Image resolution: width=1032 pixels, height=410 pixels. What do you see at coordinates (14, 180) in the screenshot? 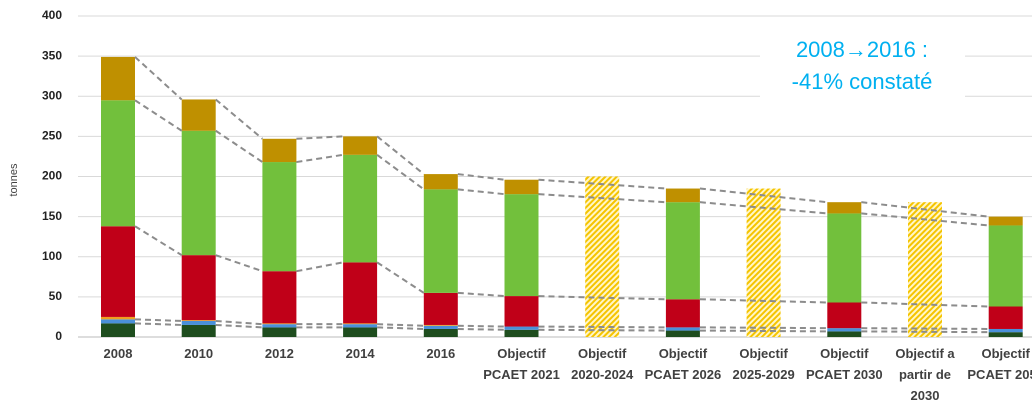
I see `y-axis-title: tonnes` at bounding box center [14, 180].